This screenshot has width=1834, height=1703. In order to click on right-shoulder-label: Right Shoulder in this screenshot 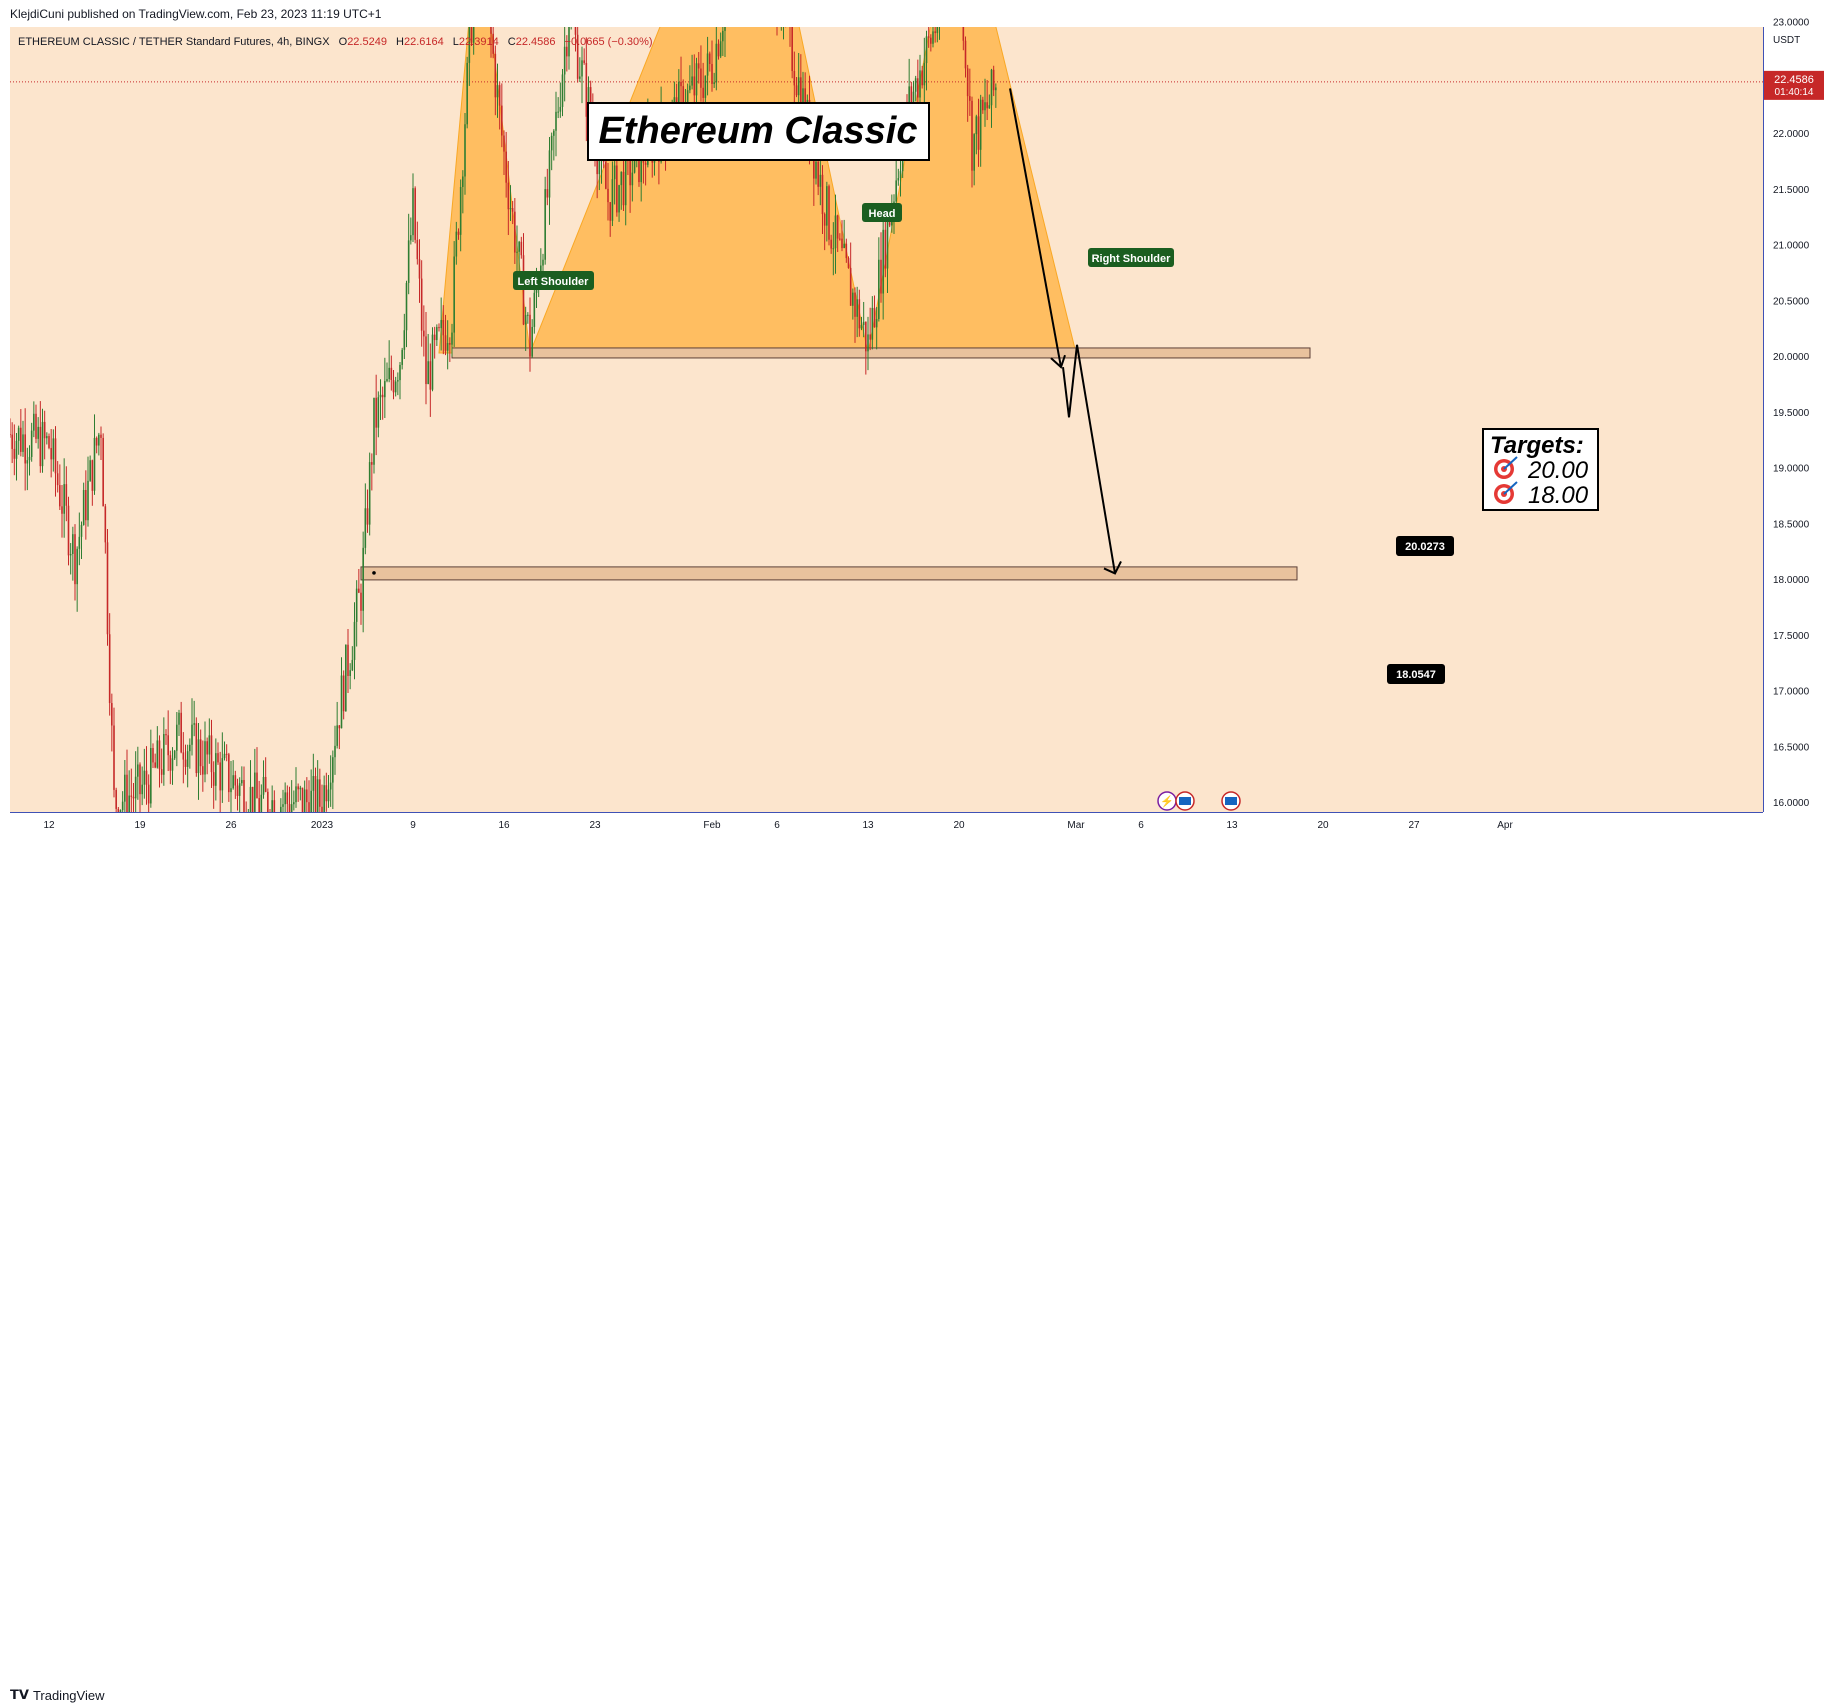, I will do `click(1131, 257)`.